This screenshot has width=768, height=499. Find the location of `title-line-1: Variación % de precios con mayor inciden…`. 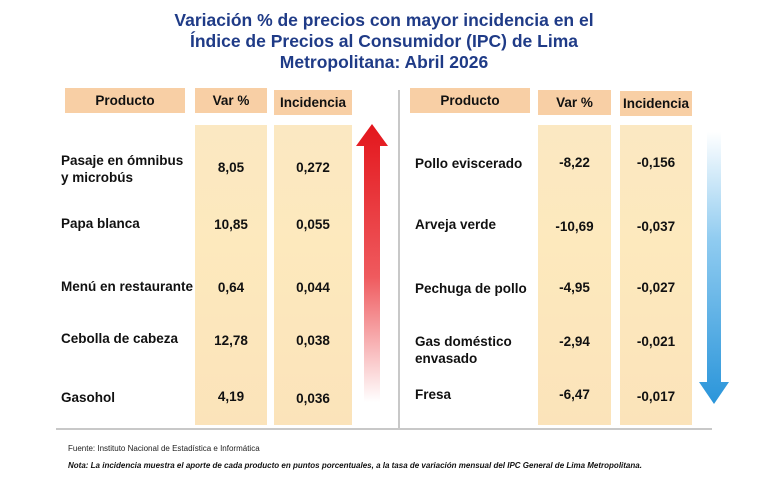

title-line-1: Variación % de precios con mayor inciden… is located at coordinates (384, 20).